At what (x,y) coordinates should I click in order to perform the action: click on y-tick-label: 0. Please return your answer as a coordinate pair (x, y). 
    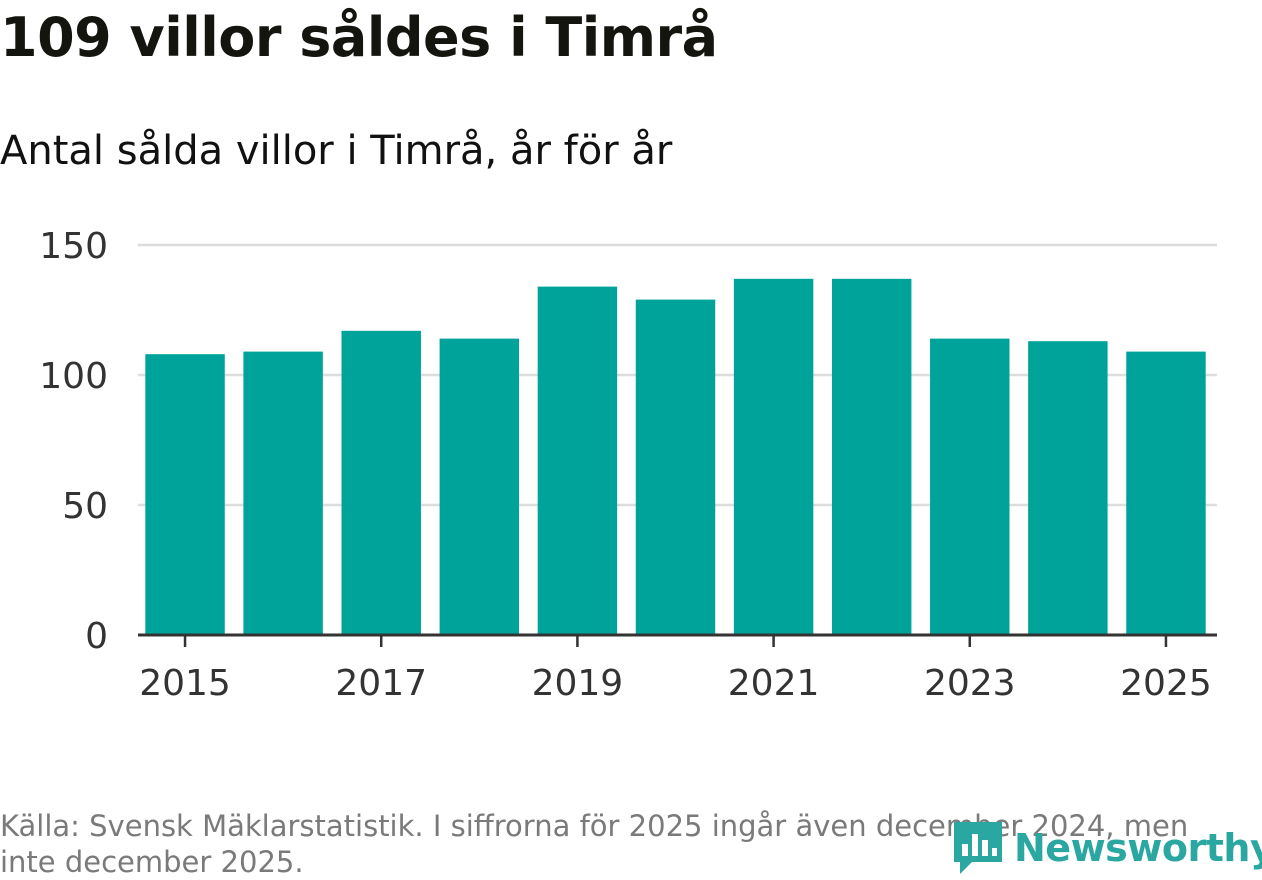
    Looking at the image, I should click on (96, 636).